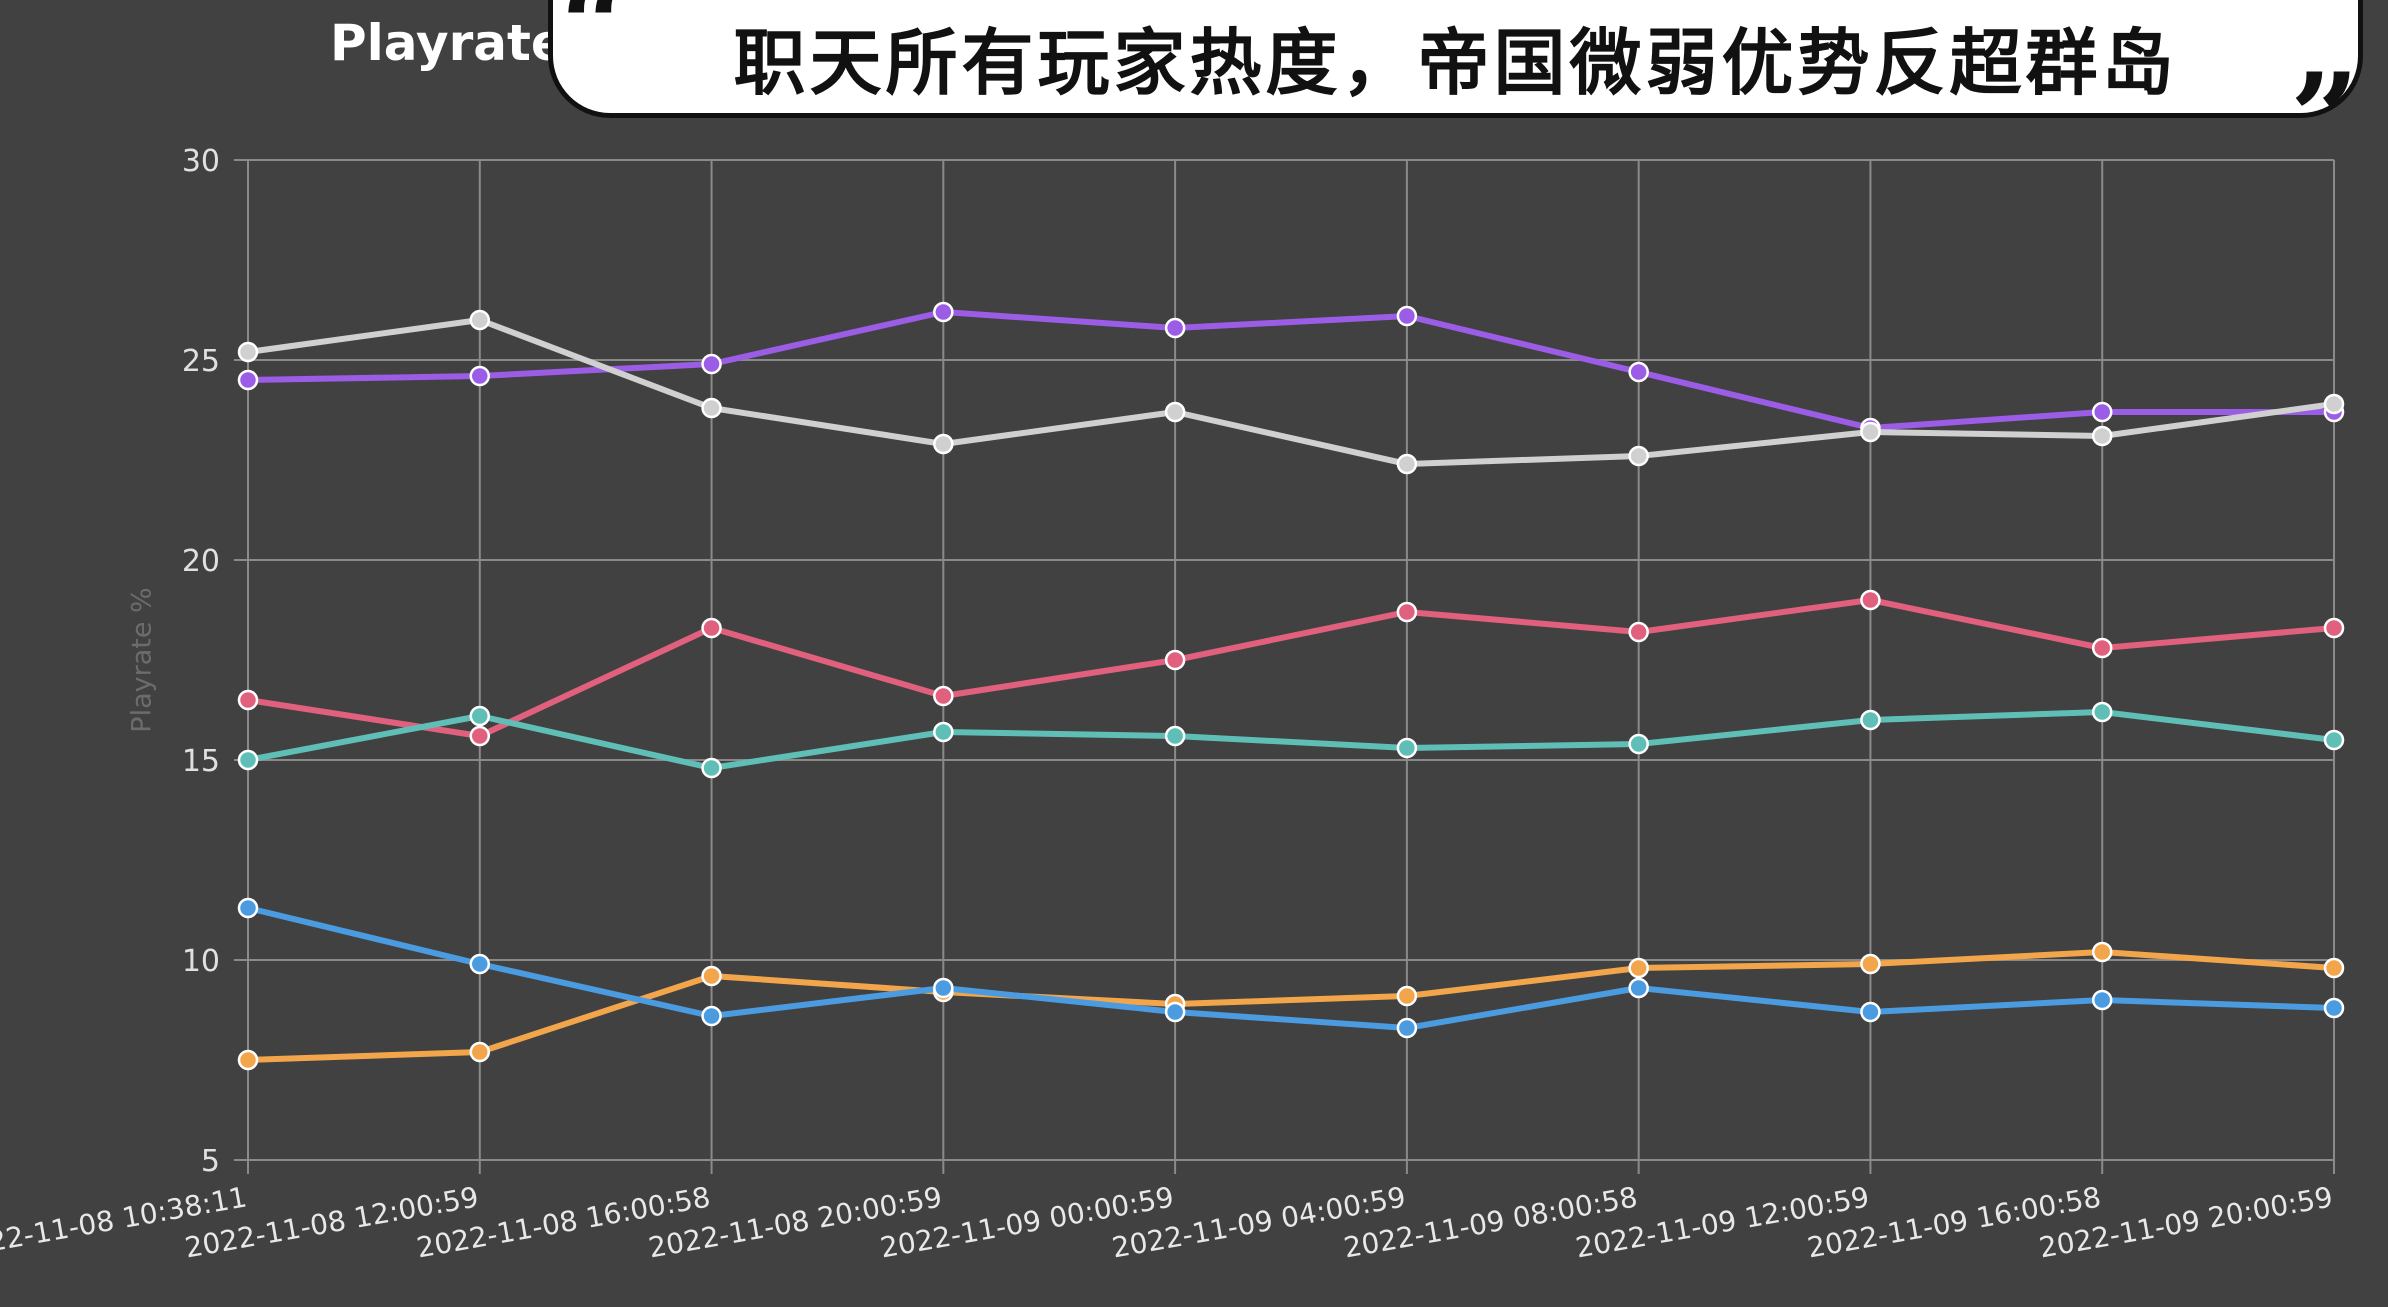 The height and width of the screenshot is (1307, 2388). I want to click on y-tick-label: 15, so click(201, 761).